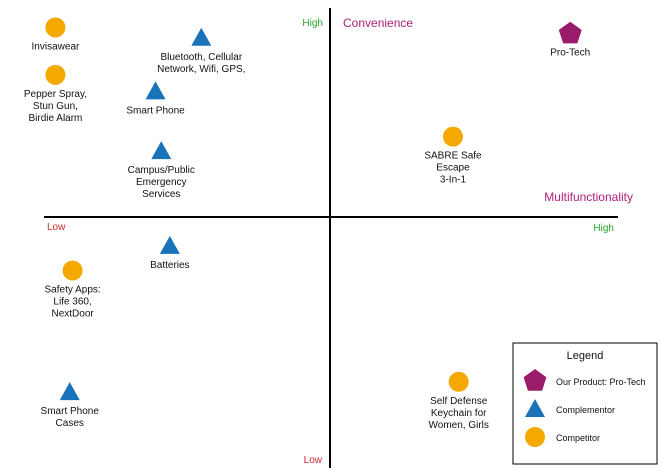  I want to click on legend-item: Competitor, so click(562, 437).